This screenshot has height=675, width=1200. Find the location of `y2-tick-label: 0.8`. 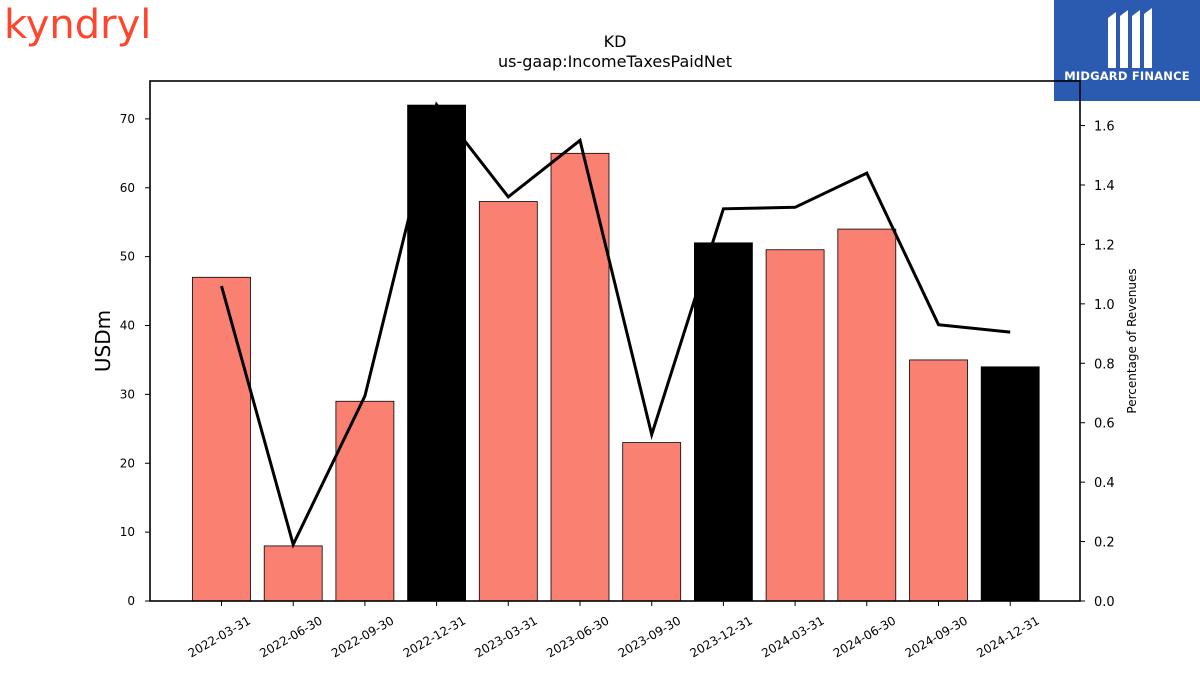

y2-tick-label: 0.8 is located at coordinates (1104, 364).